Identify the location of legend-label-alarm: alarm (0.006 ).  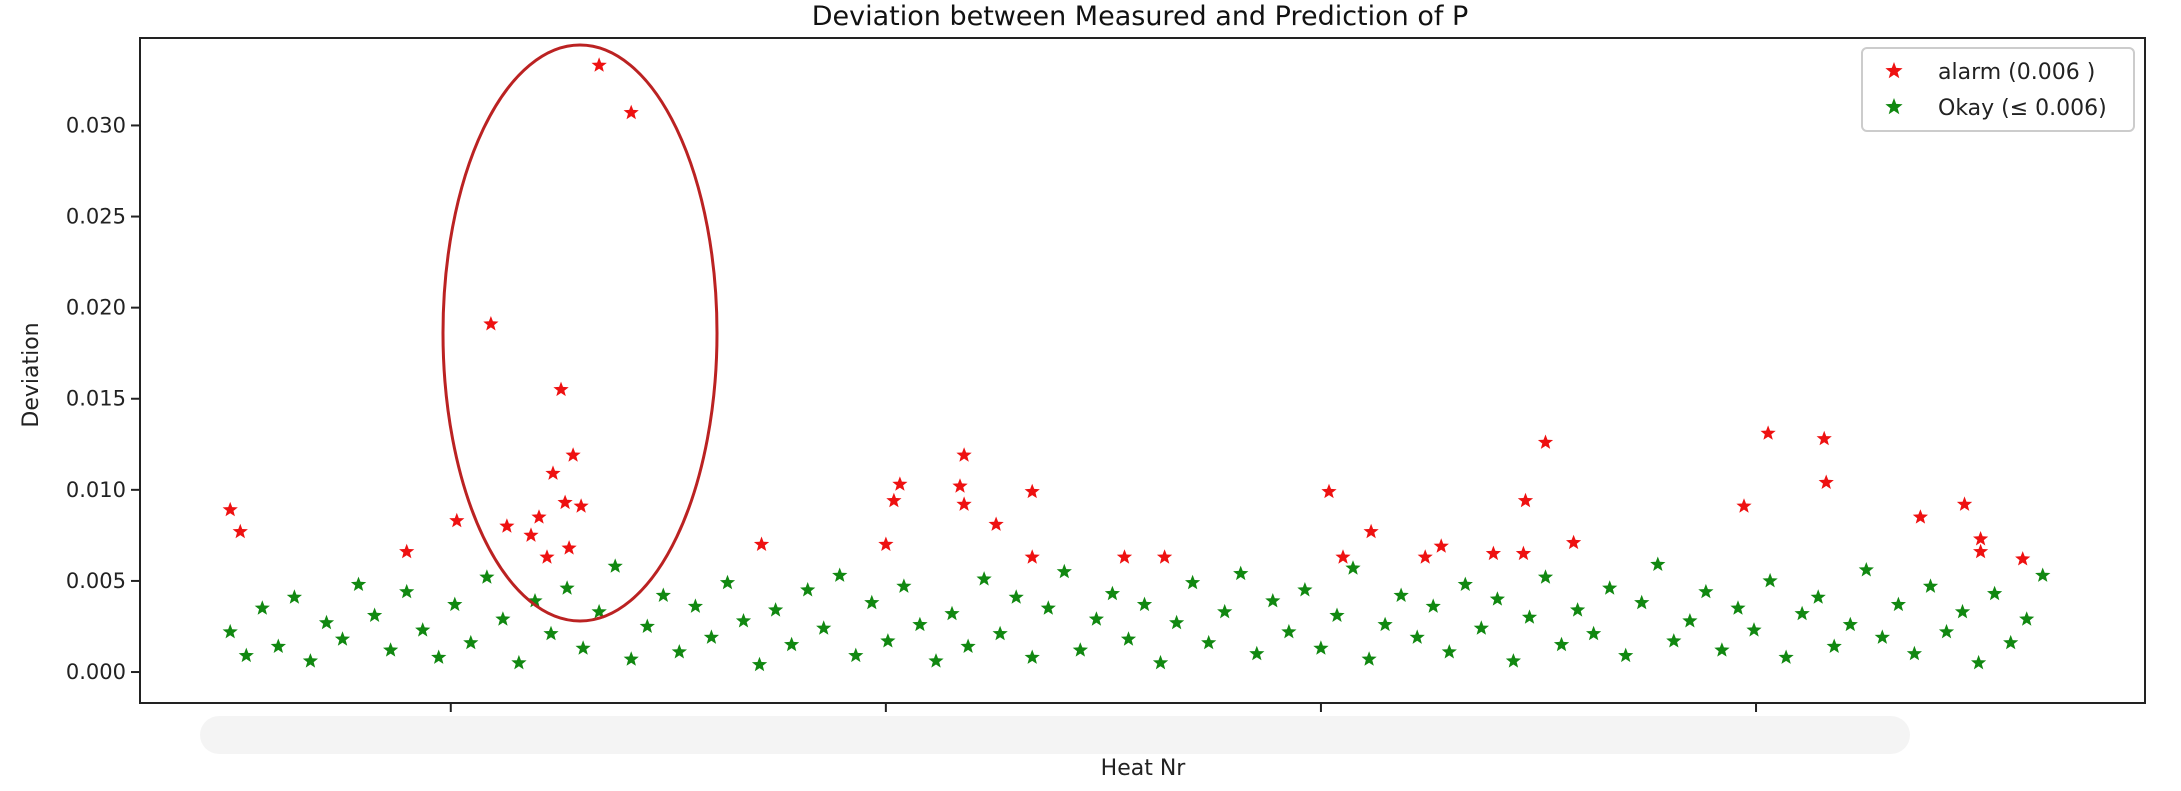
(2016, 72).